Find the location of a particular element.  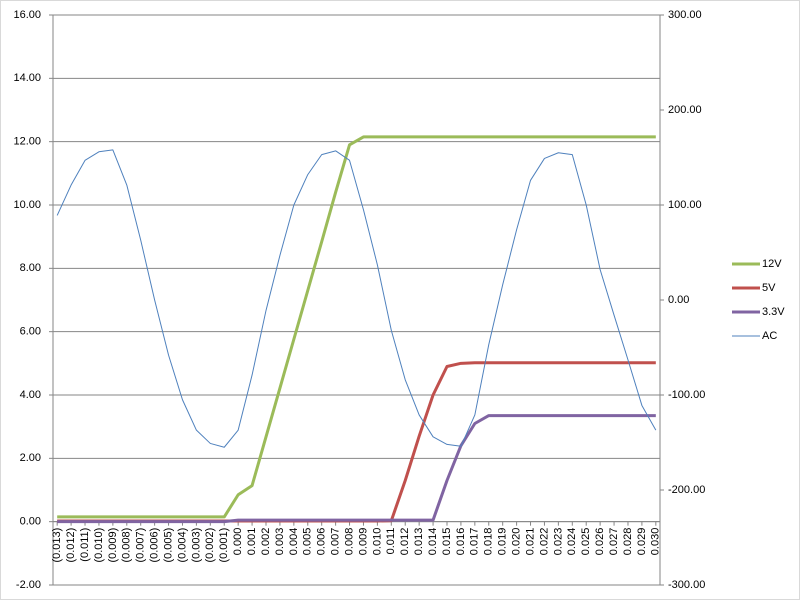

x-tick-label: (0.005) is located at coordinates (168, 545).